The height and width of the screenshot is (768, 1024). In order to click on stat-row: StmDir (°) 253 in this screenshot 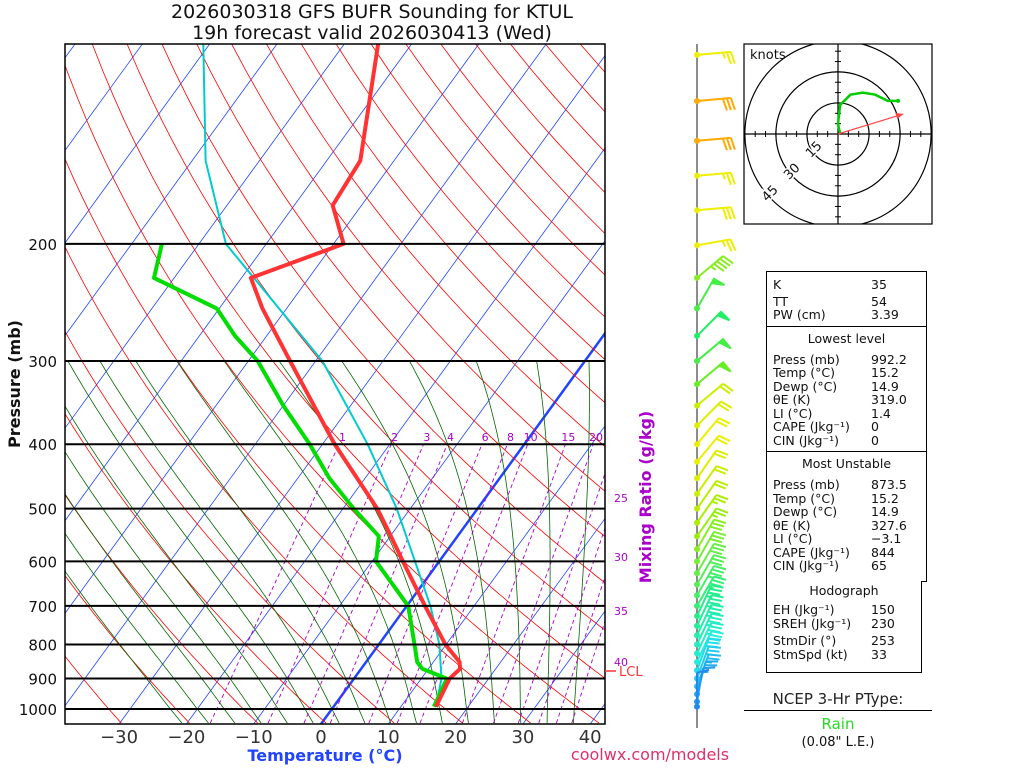, I will do `click(844, 641)`.